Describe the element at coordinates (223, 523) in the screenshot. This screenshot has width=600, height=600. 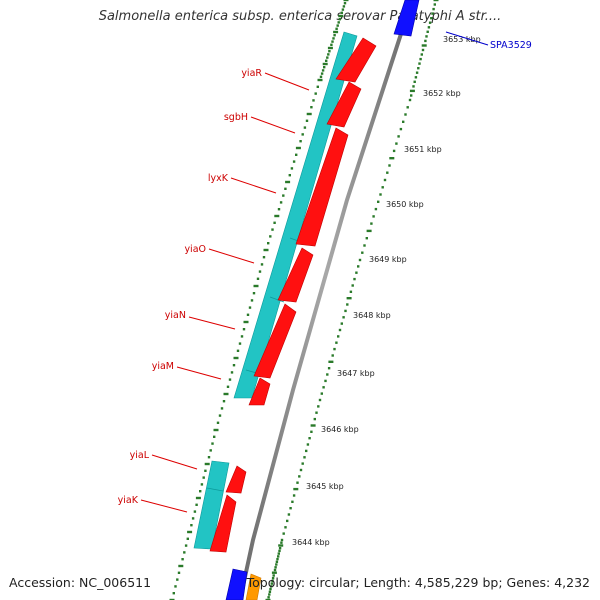
I see `gene-arrow-yiaK` at that location.